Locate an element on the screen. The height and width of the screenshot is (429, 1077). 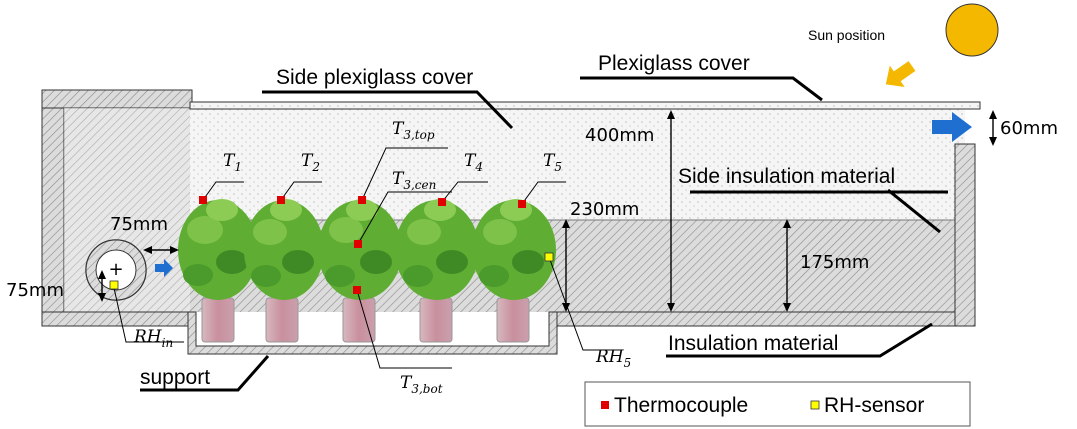
dimension-175mm: 175mm is located at coordinates (834, 262).